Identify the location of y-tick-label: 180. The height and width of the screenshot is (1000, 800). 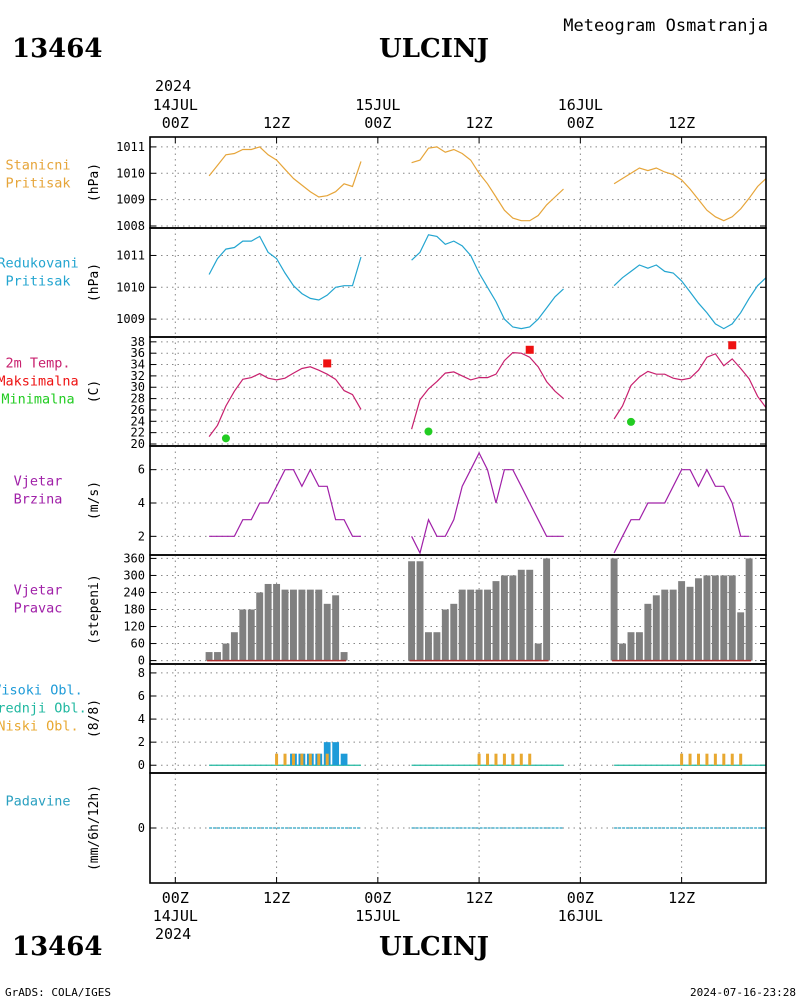
(134, 610).